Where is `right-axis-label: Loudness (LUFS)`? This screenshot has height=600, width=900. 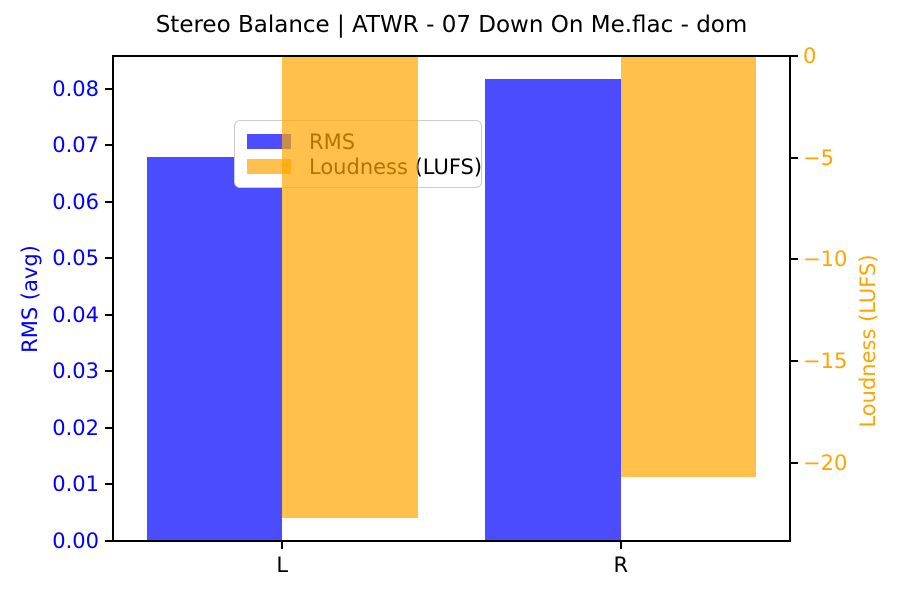
right-axis-label: Loudness (LUFS) is located at coordinates (868, 340).